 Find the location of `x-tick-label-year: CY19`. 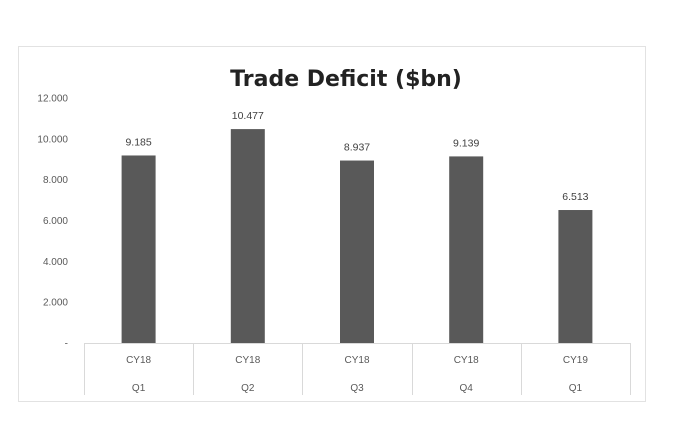

x-tick-label-year: CY19 is located at coordinates (575, 360).